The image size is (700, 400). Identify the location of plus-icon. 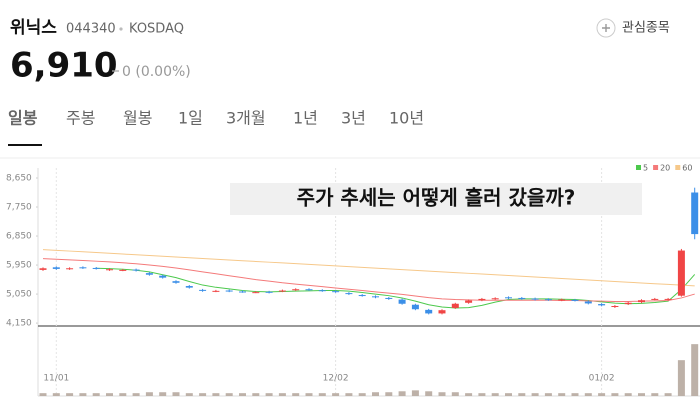
(606, 28).